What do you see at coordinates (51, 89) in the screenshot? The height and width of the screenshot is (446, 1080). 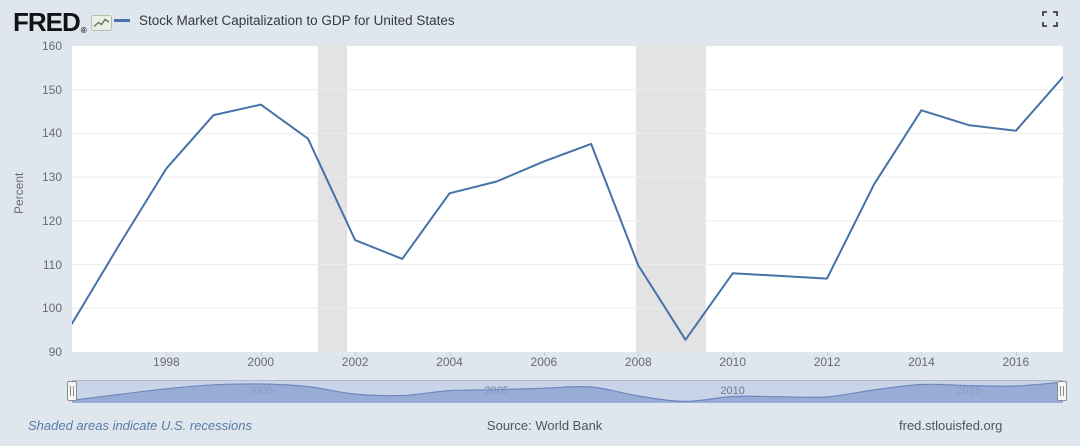 I see `y-tick-label: 150` at bounding box center [51, 89].